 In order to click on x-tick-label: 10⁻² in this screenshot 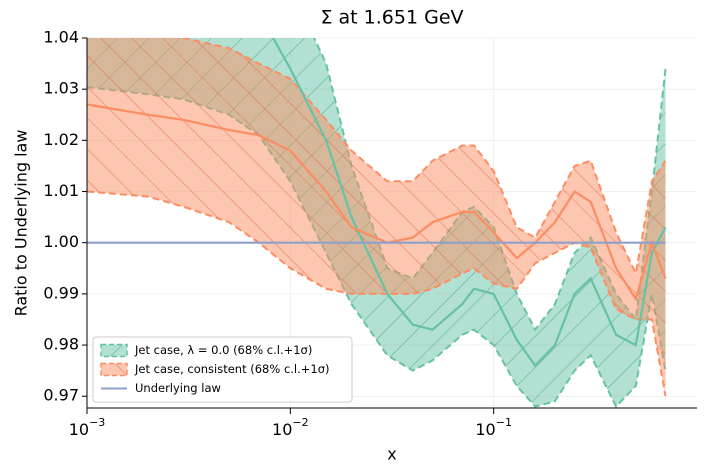, I will do `click(290, 427)`.